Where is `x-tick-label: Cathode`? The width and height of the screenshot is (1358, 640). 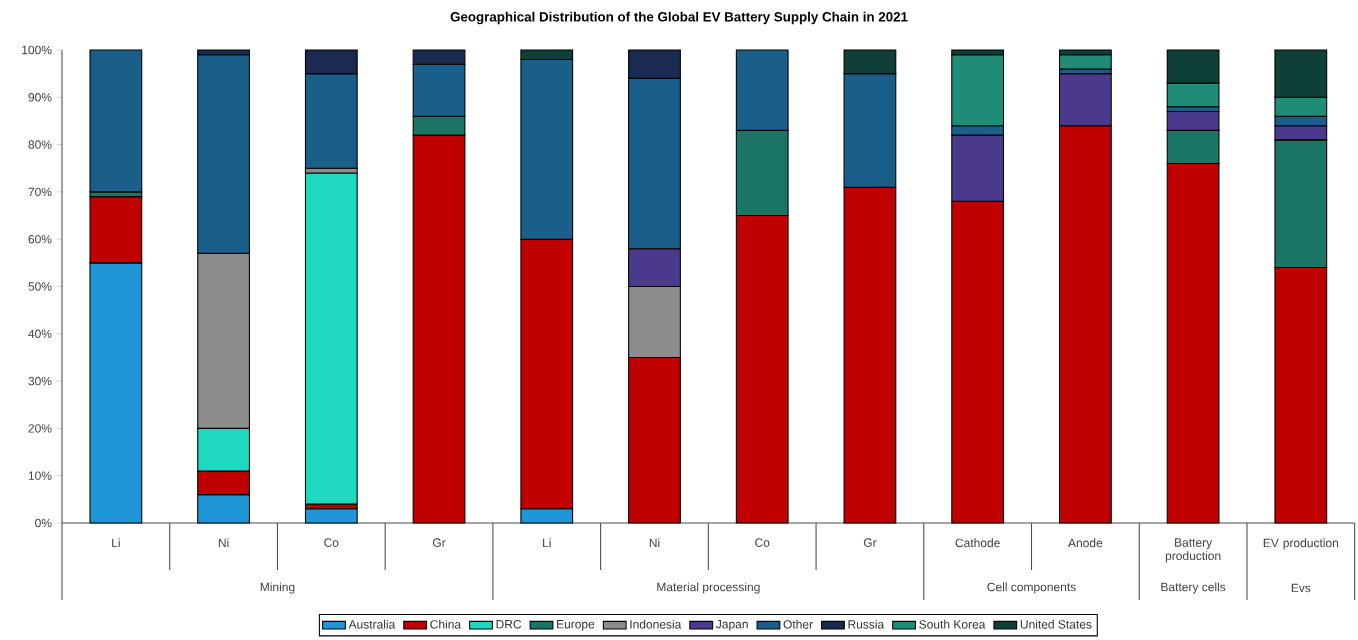 x-tick-label: Cathode is located at coordinates (977, 543).